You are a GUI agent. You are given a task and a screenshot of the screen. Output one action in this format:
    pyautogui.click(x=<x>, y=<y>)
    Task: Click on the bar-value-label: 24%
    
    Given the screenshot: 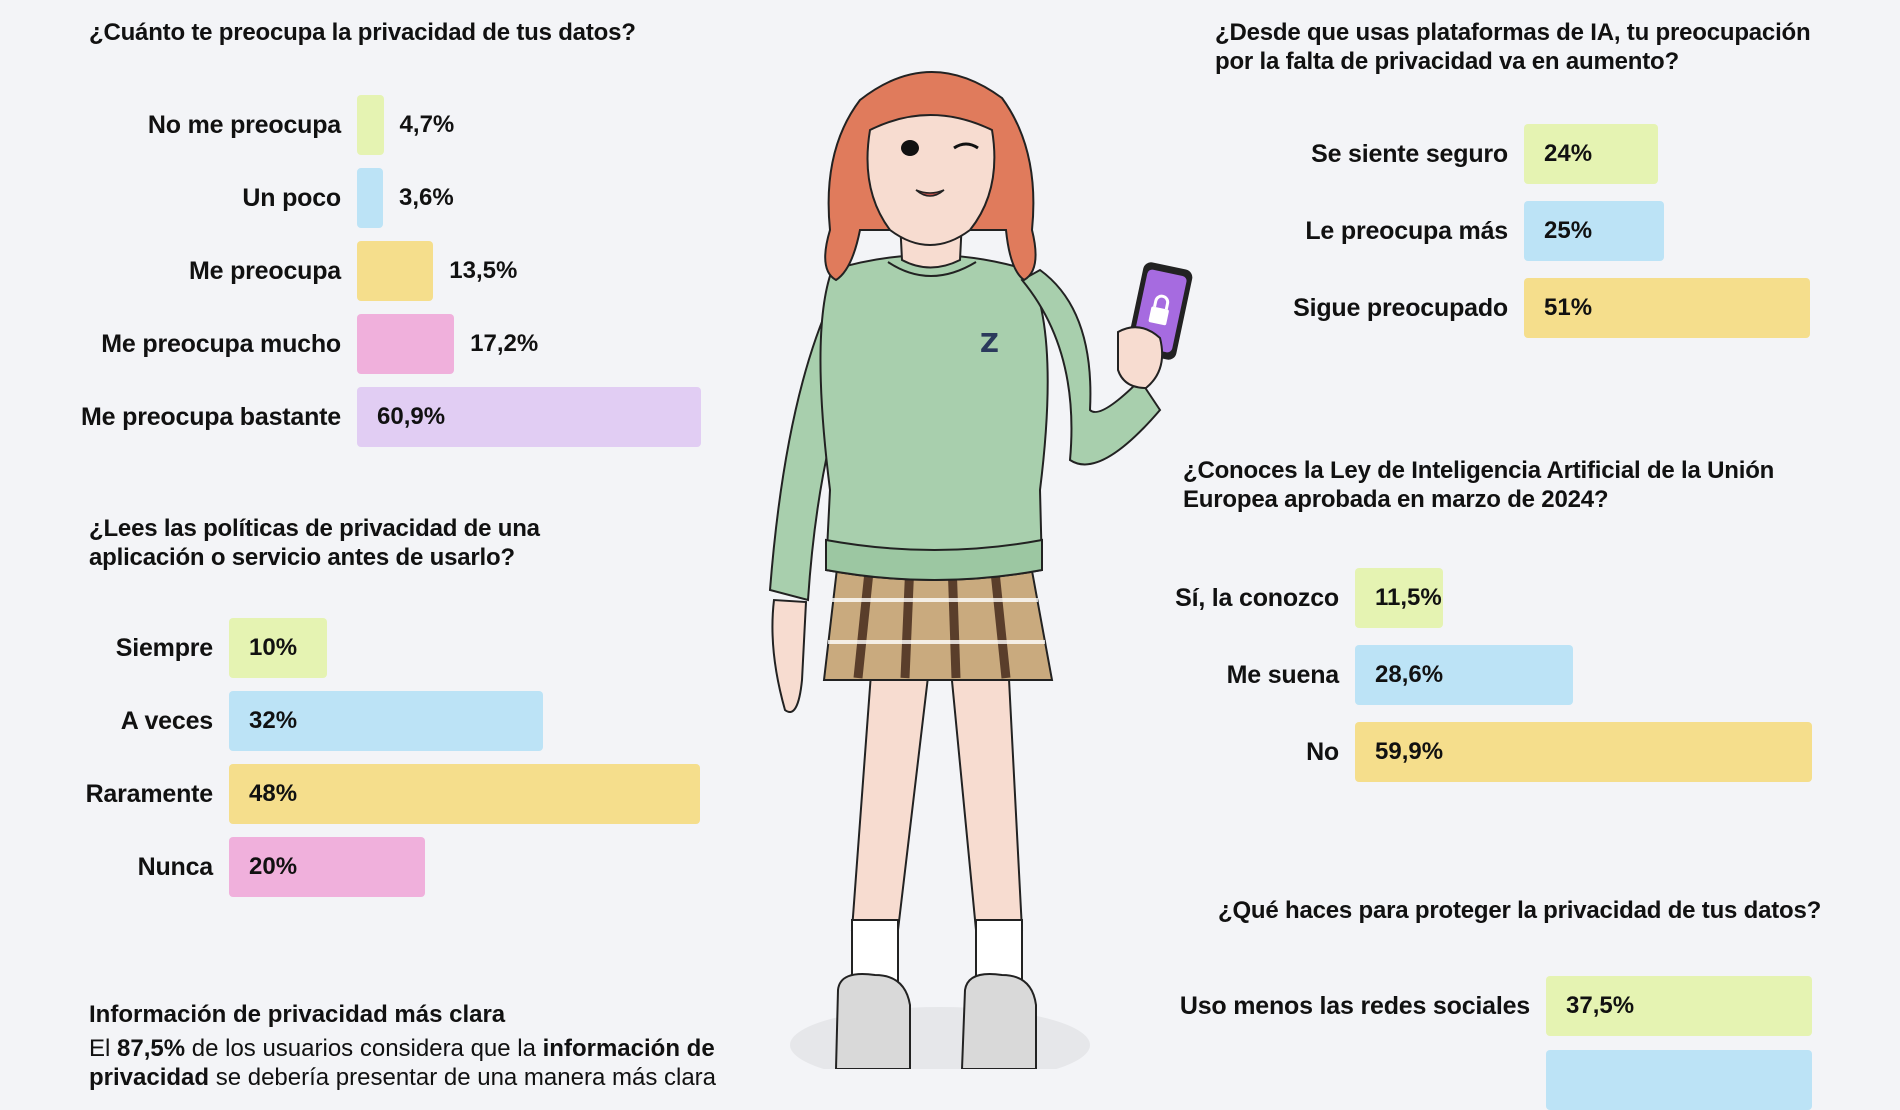 What is the action you would take?
    pyautogui.click(x=1568, y=153)
    